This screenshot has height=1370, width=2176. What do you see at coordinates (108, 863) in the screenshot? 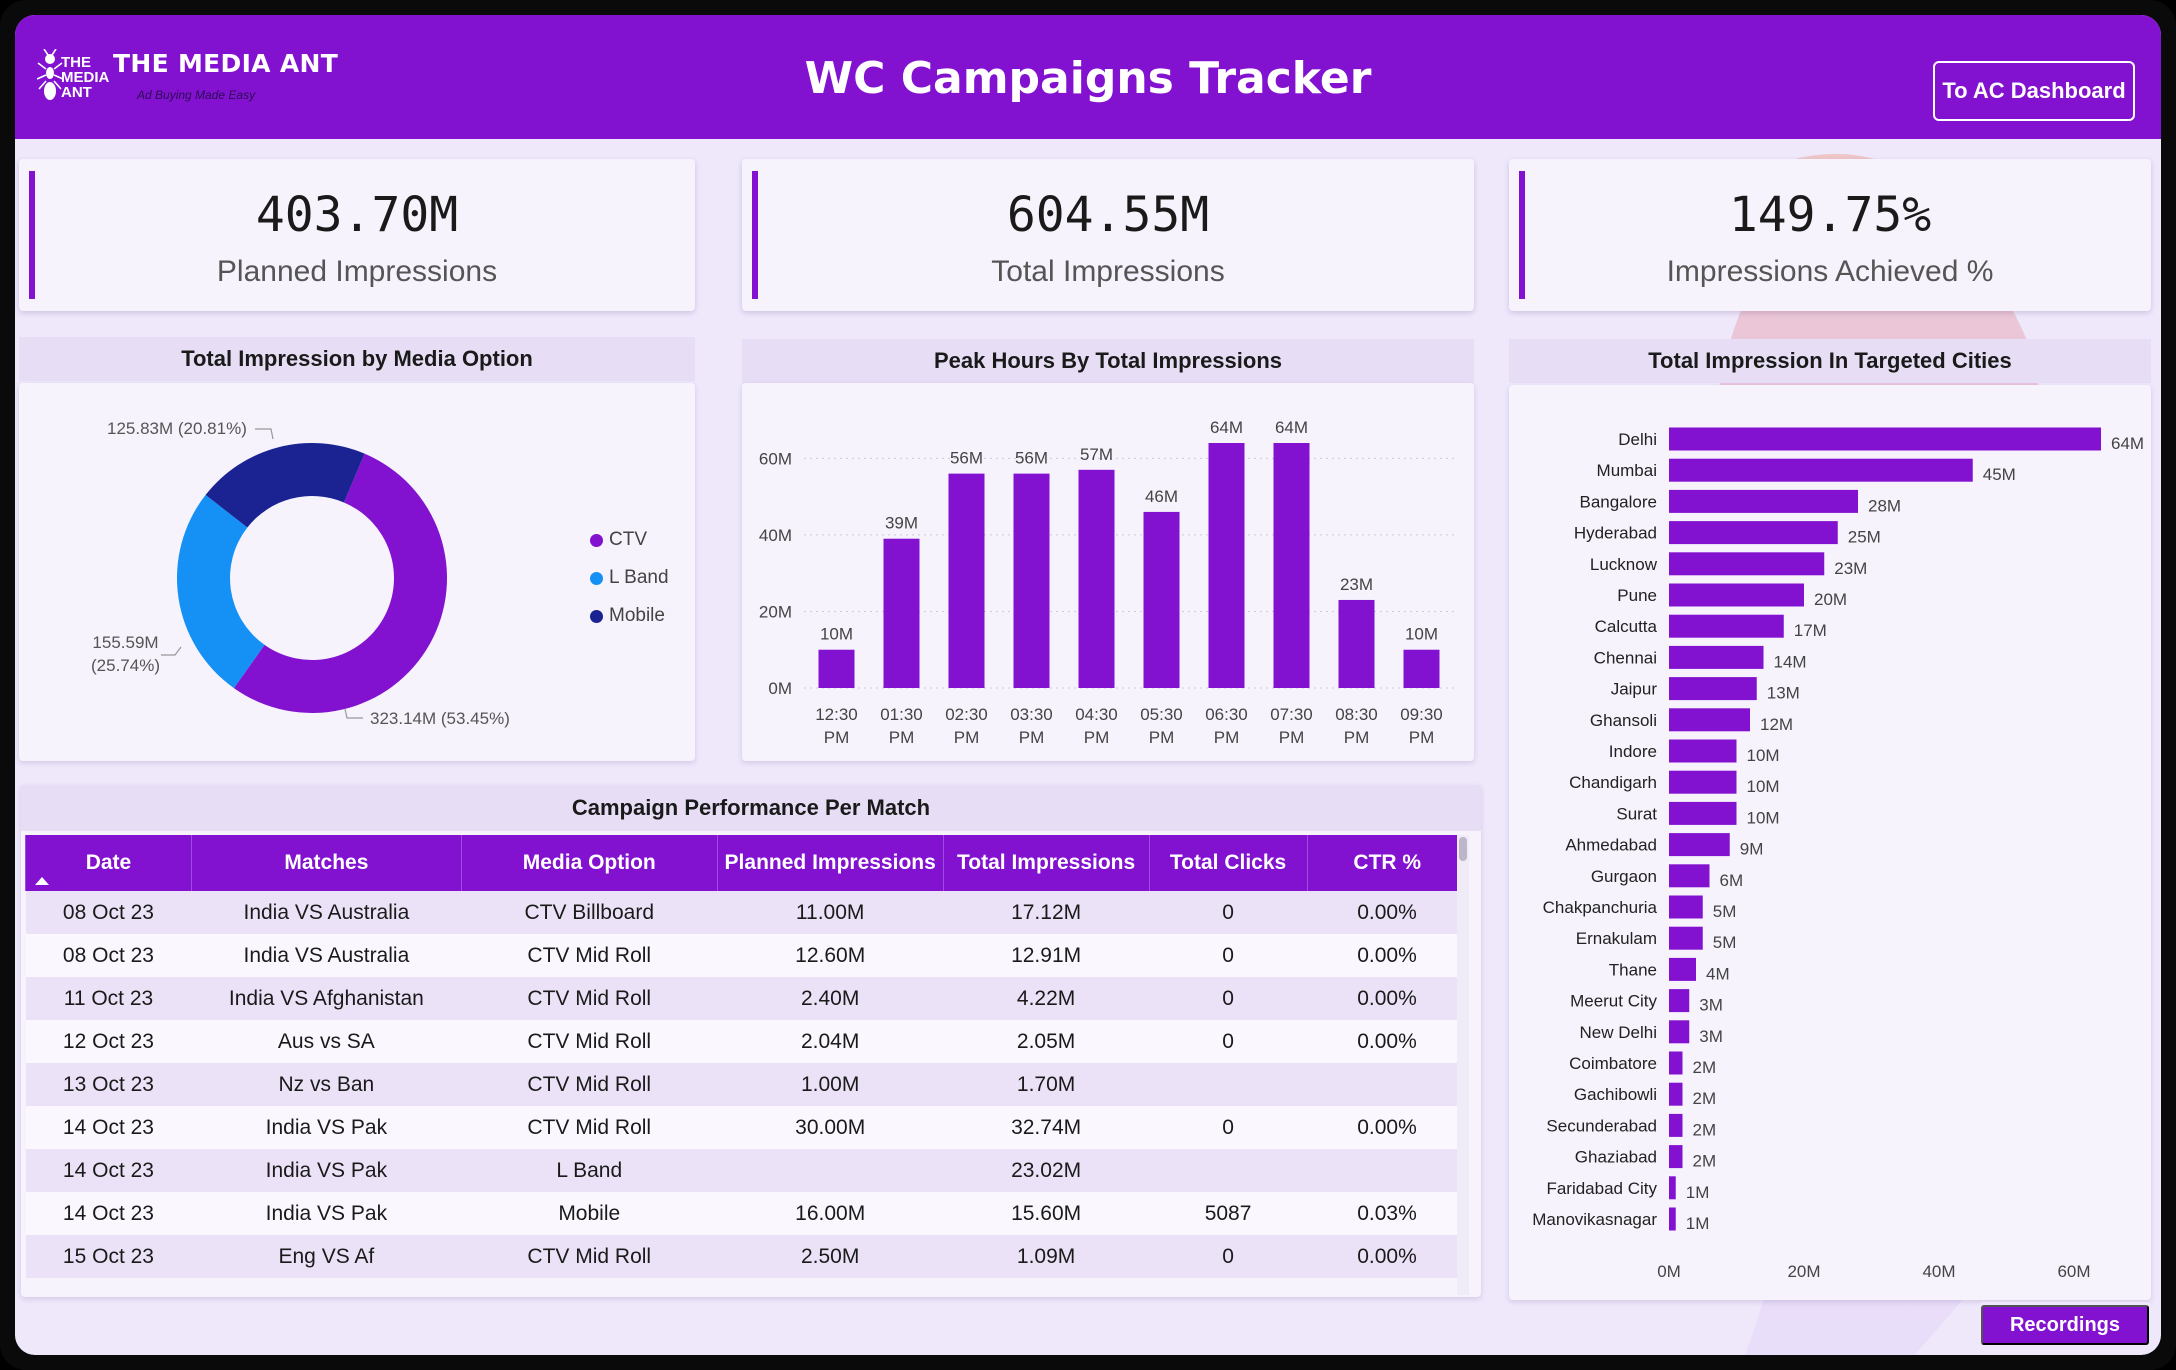
I see `col-date: Date` at bounding box center [108, 863].